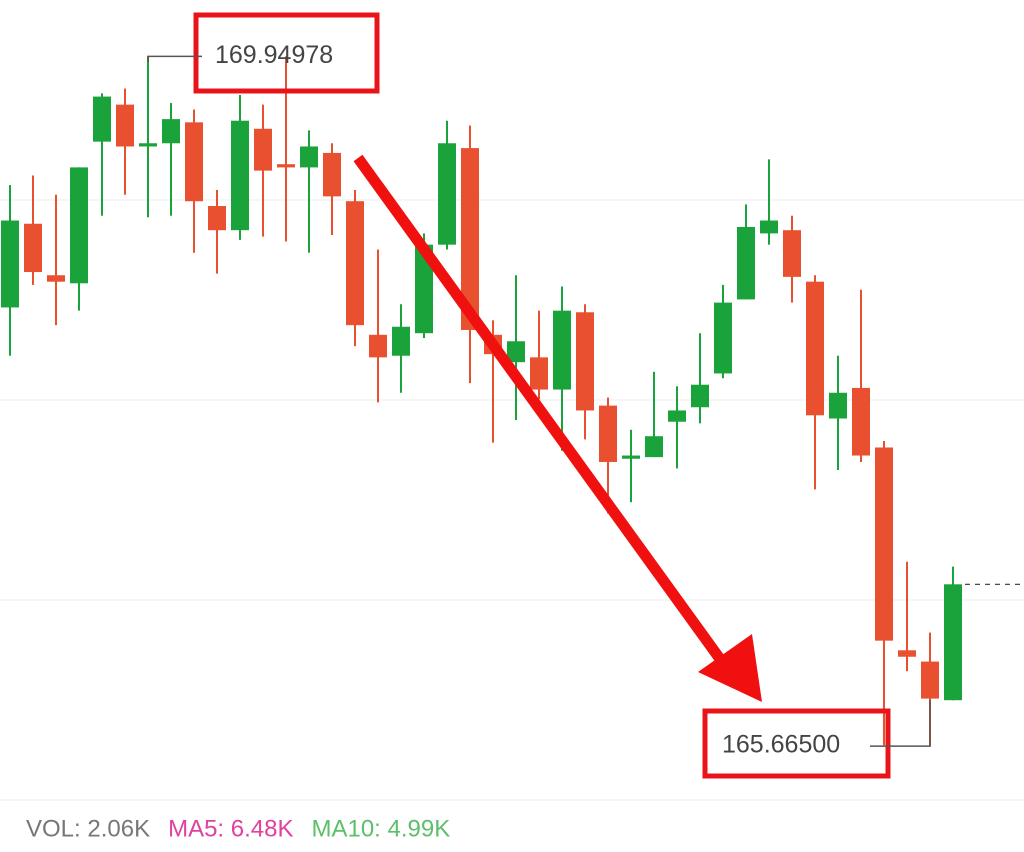 The width and height of the screenshot is (1024, 852). Describe the element at coordinates (730, 668) in the screenshot. I see `arrow-head` at that location.